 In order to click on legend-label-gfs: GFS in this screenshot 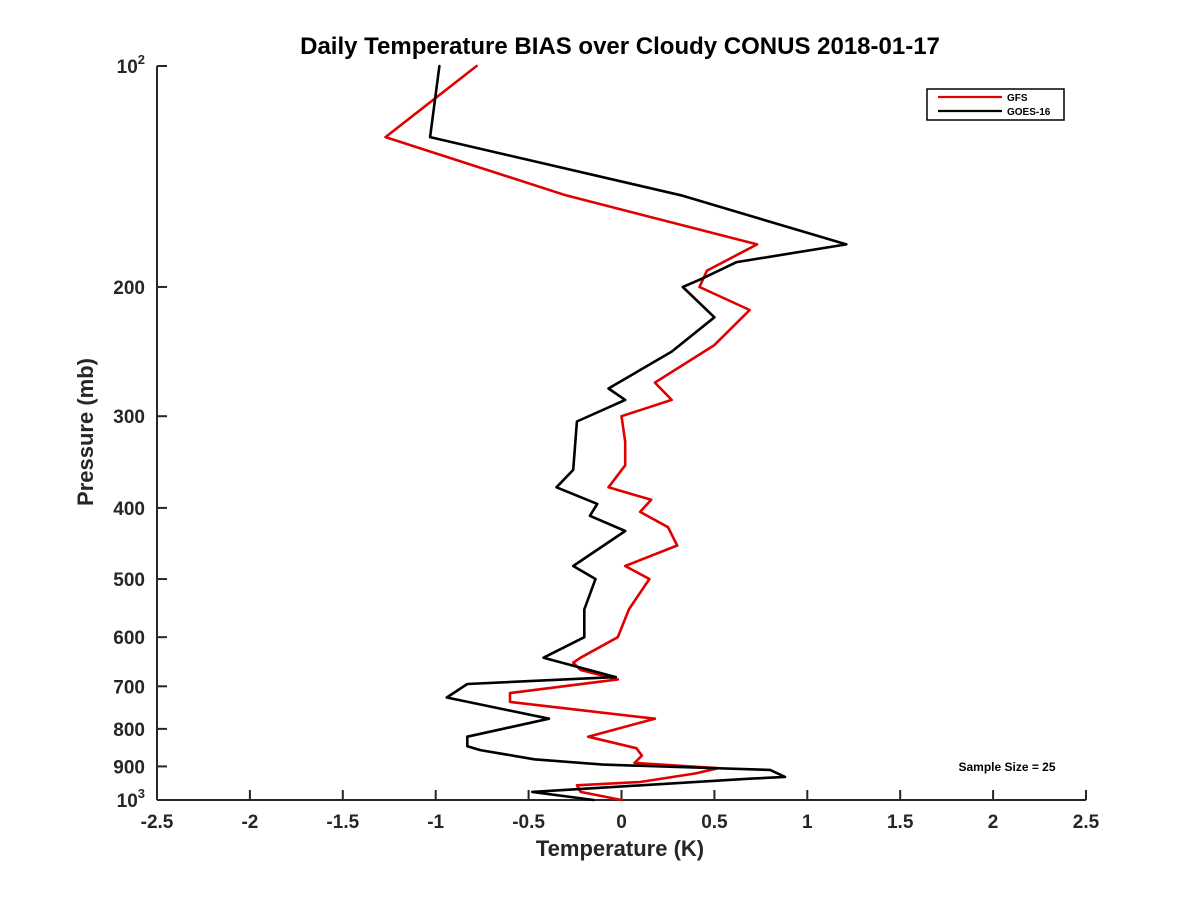, I will do `click(1017, 98)`.